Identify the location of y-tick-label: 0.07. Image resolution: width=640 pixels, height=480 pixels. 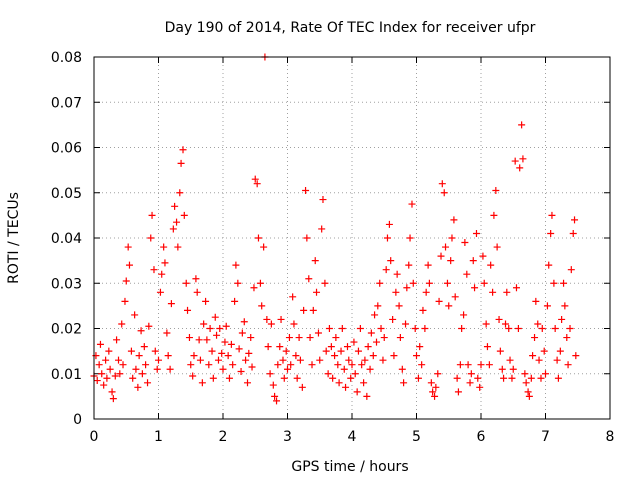
(66, 103).